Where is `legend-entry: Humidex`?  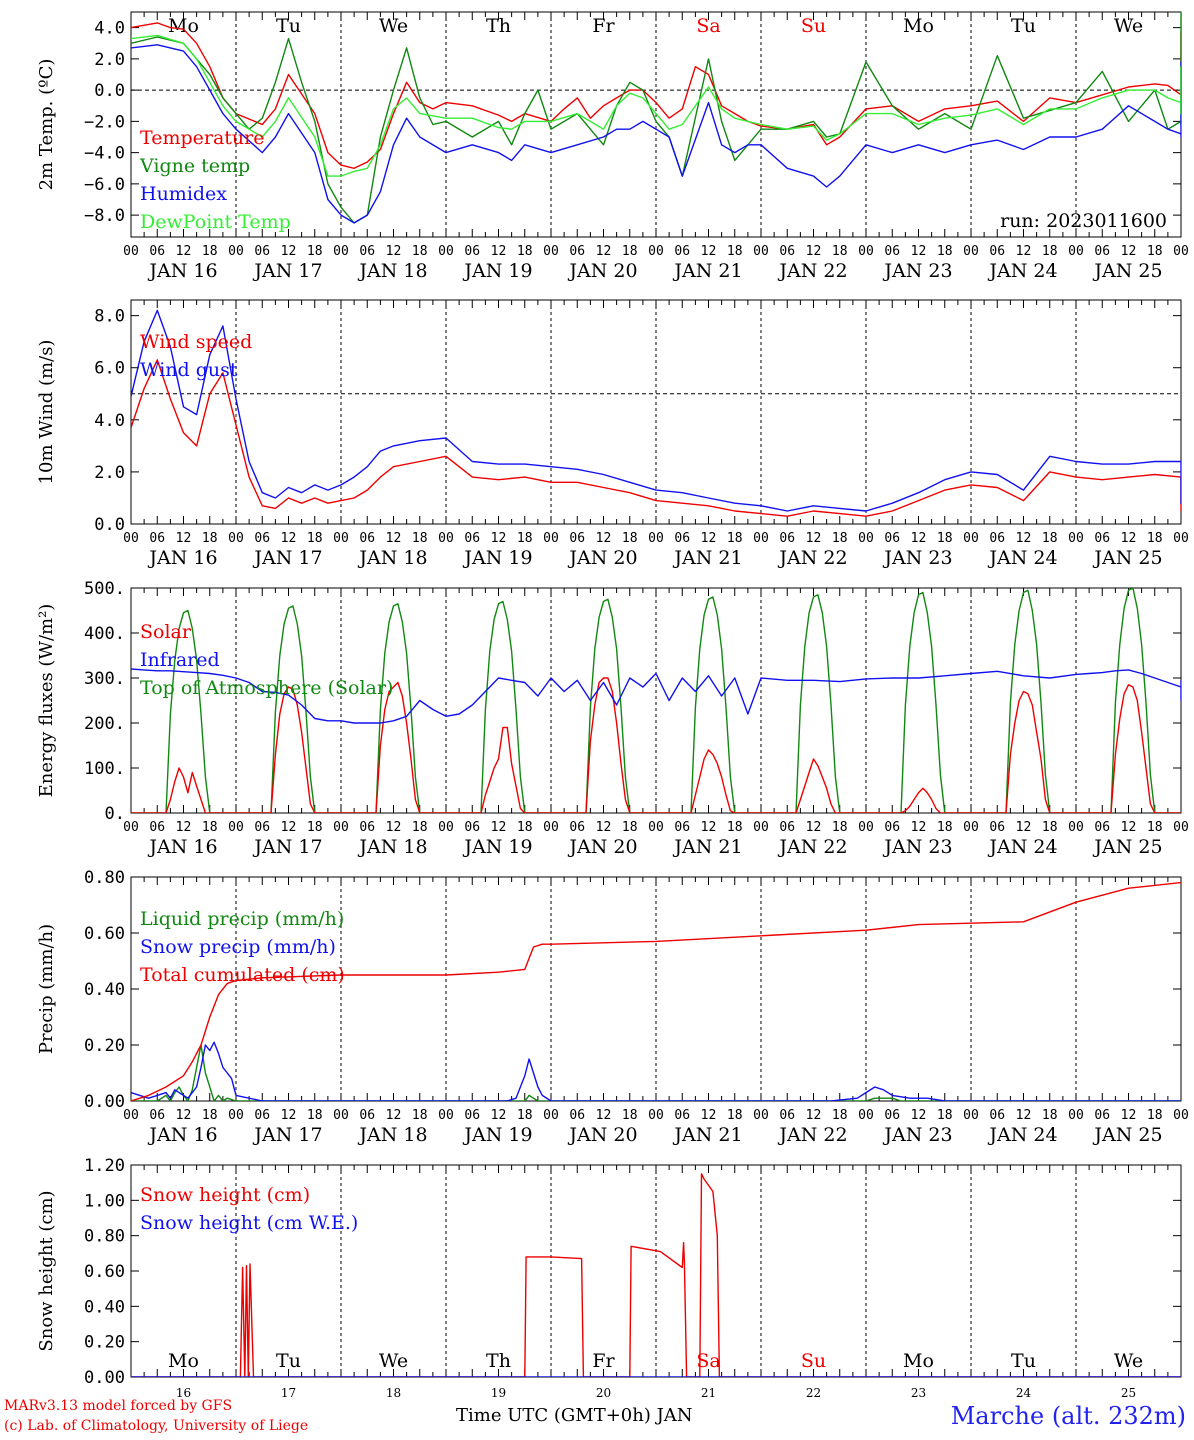
legend-entry: Humidex is located at coordinates (183, 194).